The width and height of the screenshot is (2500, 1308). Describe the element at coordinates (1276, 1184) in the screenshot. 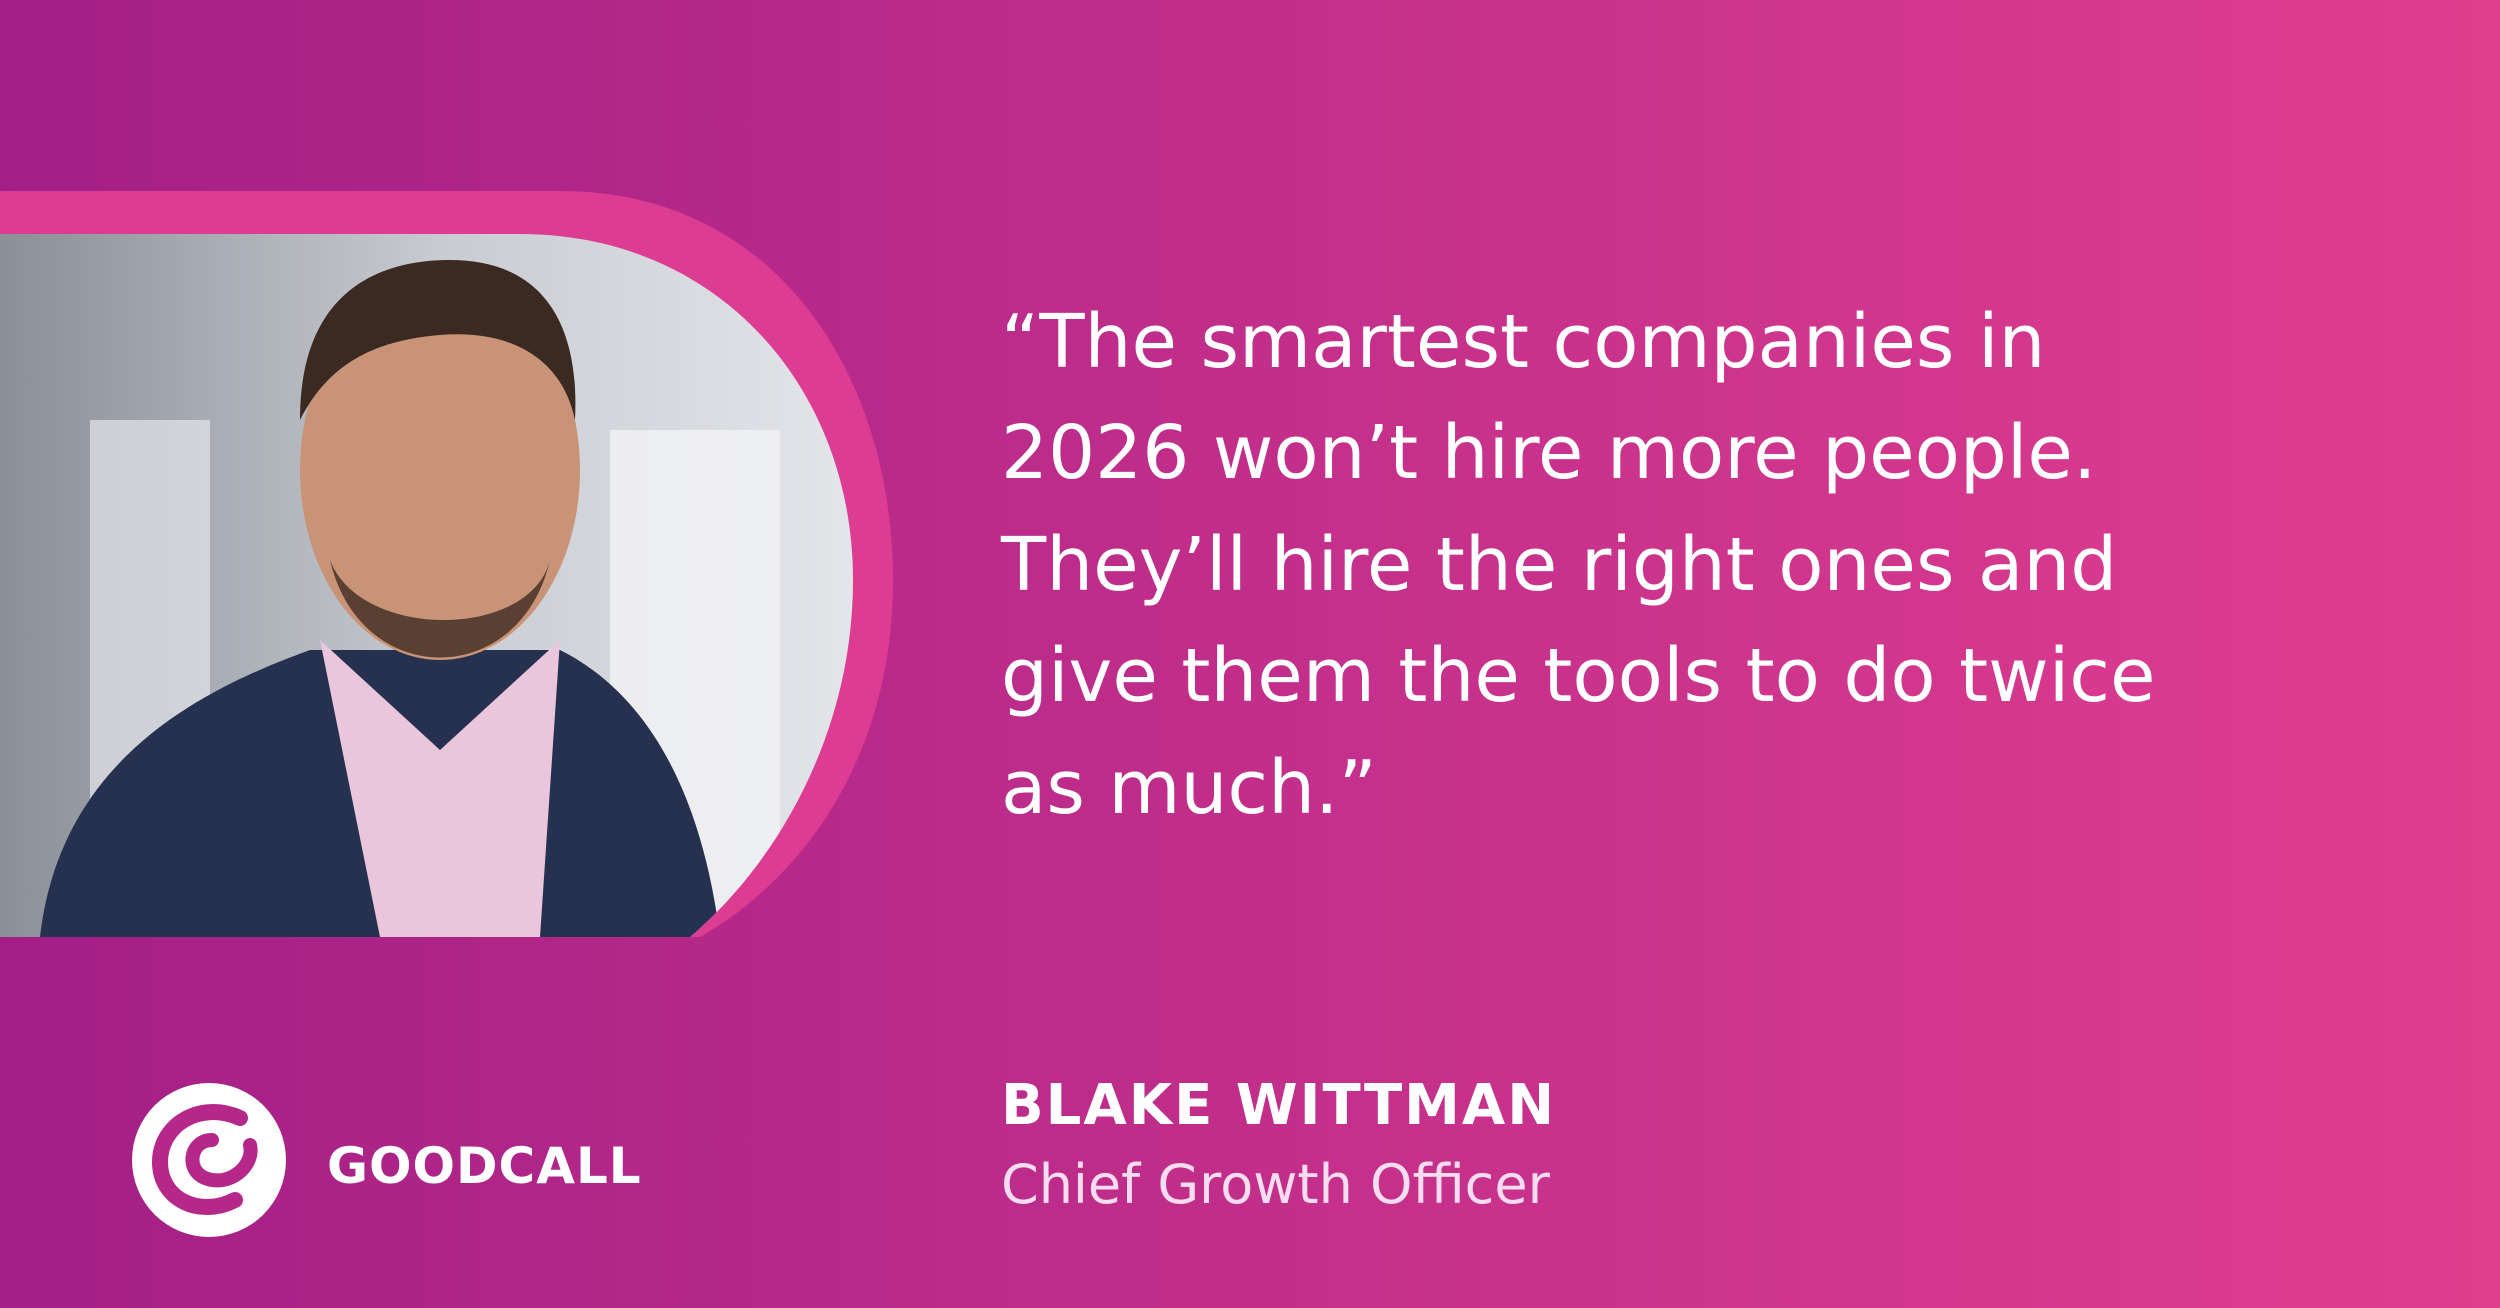

I see `author-title: Chief Growth Officer` at that location.